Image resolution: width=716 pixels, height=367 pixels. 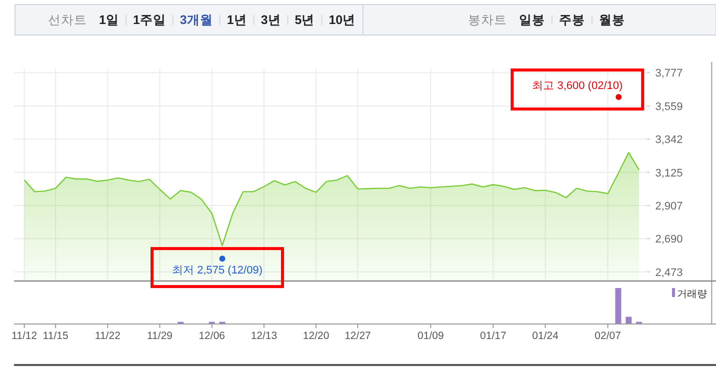 I want to click on text: 1일, so click(x=109, y=20).